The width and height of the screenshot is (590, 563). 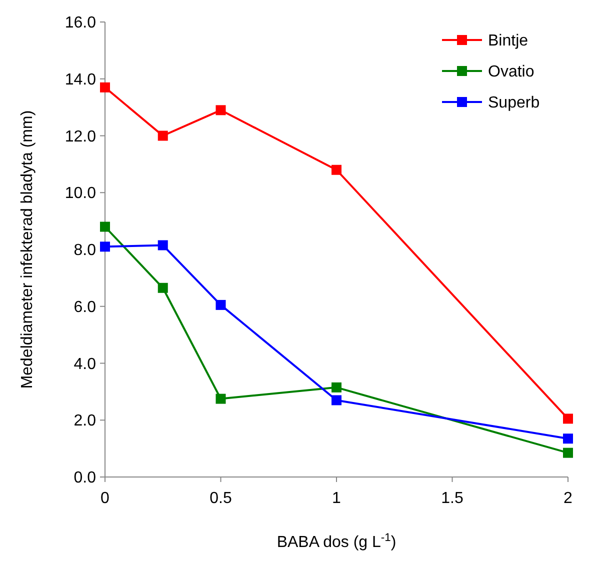 What do you see at coordinates (508, 41) in the screenshot?
I see `legend-label: Bintje` at bounding box center [508, 41].